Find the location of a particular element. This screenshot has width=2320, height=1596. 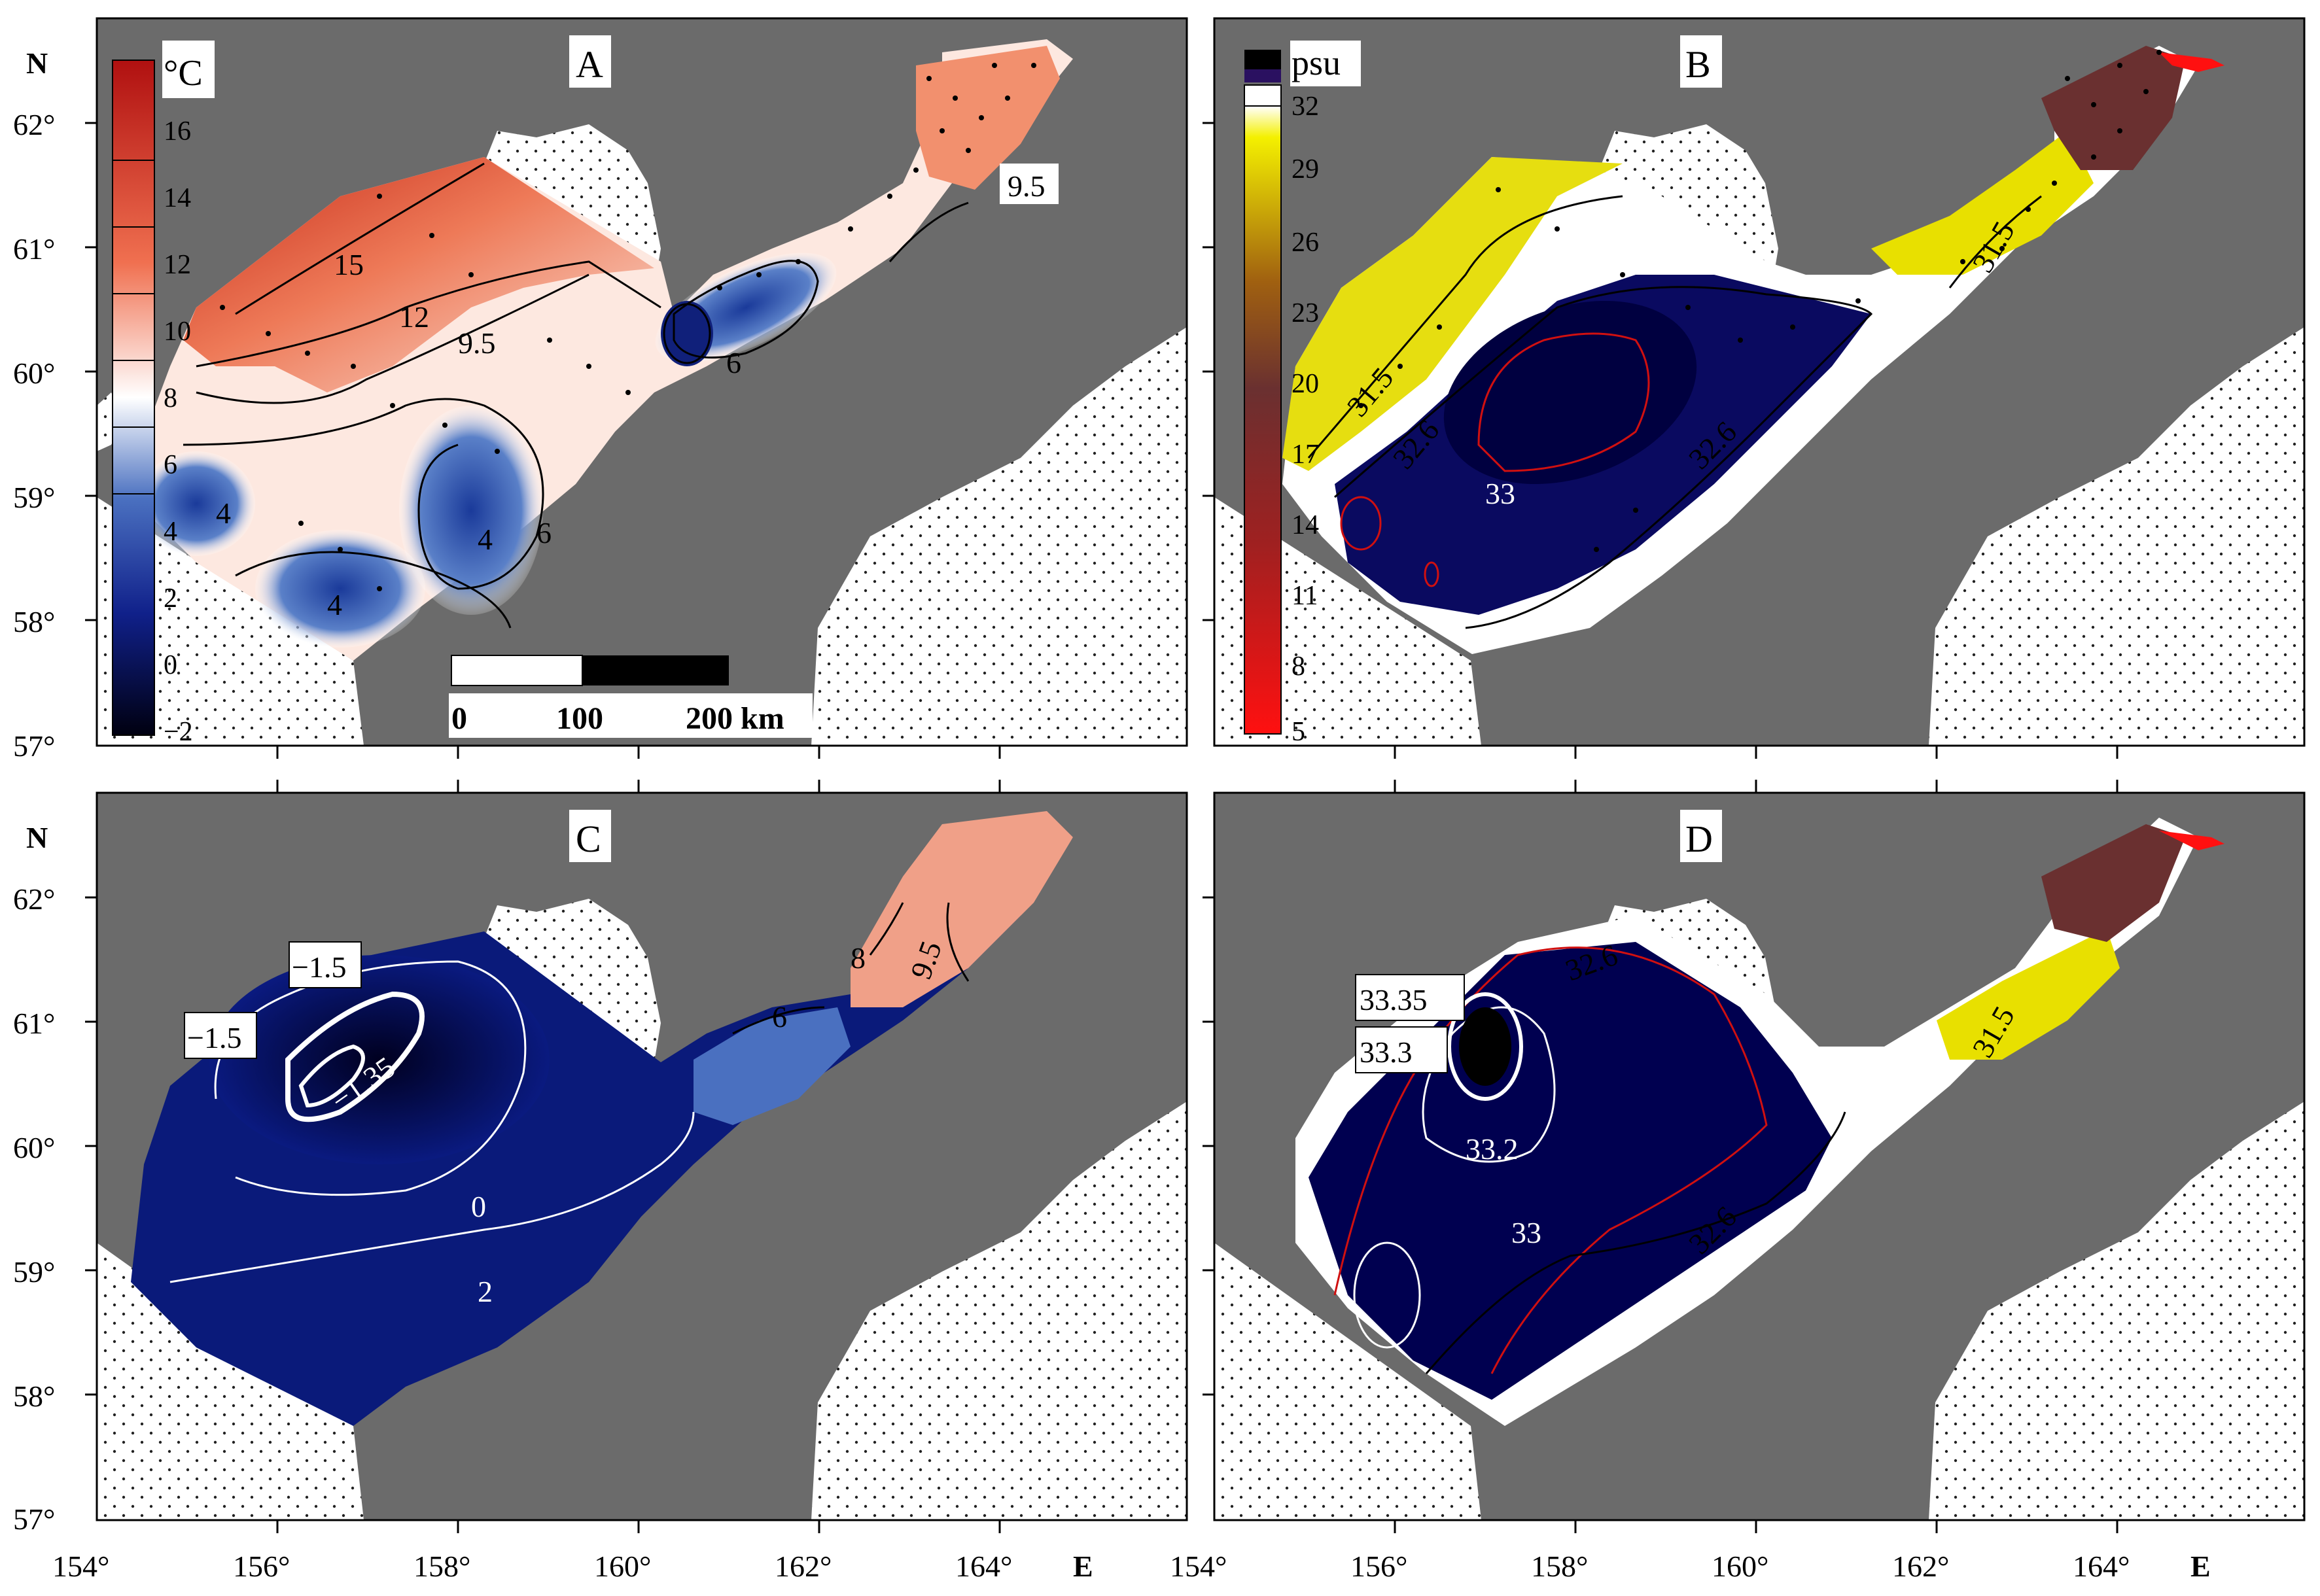

station-dots is located at coordinates (628, 327).